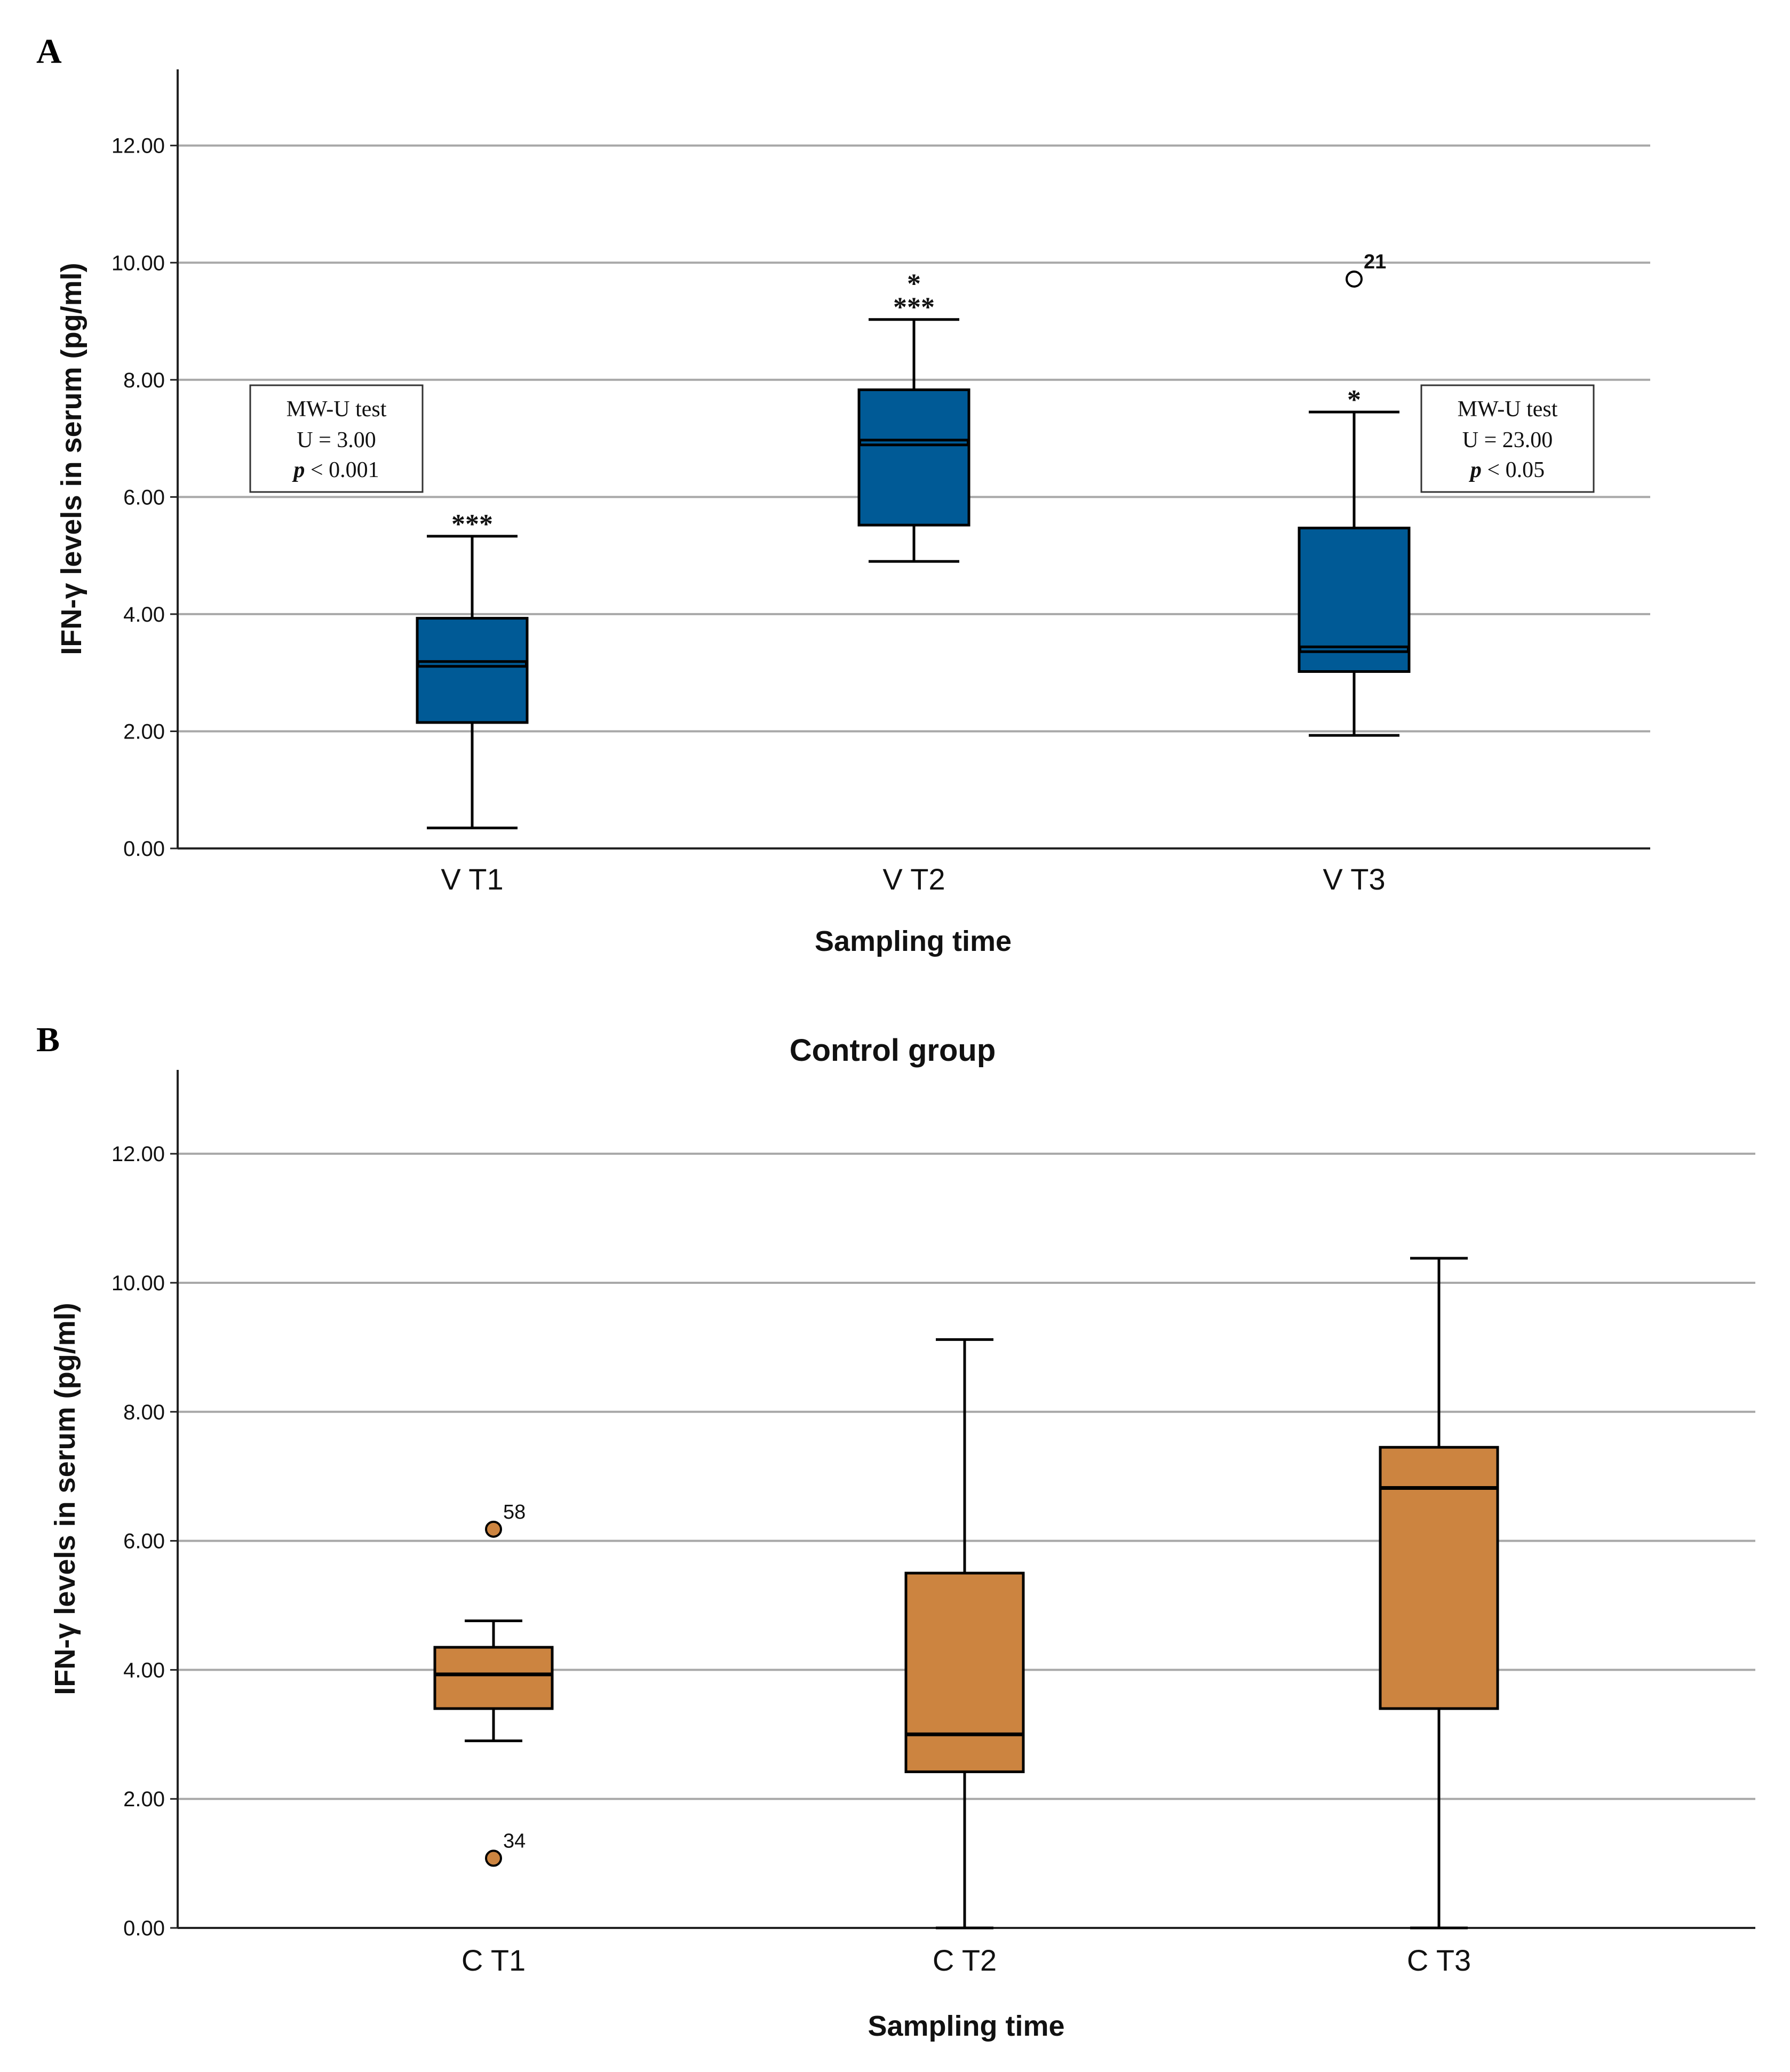 The height and width of the screenshot is (2072, 1790). I want to click on stat-u-value: U = 23.00, so click(1507, 440).